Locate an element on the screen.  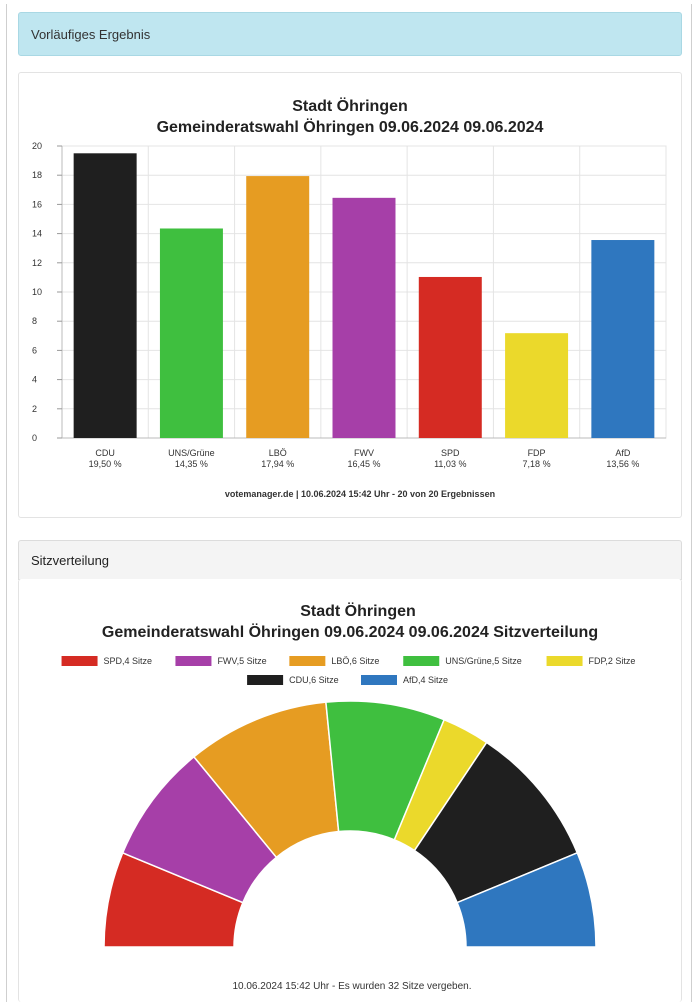
legend-label: AfD,4 Sitze is located at coordinates (425, 680).